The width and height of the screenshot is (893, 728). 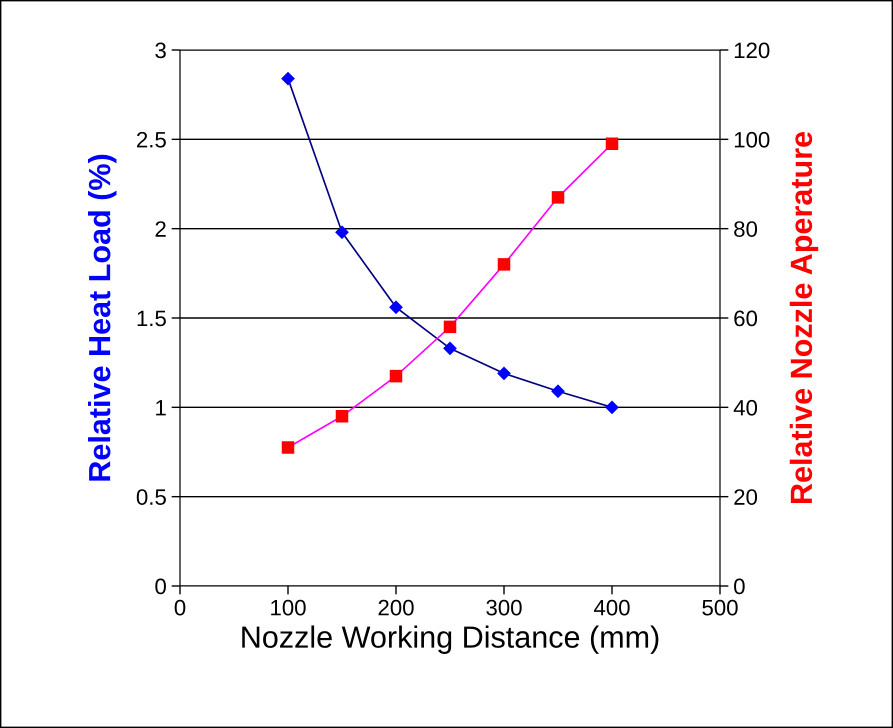 I want to click on y-tick-label: 0.5, so click(x=151, y=497).